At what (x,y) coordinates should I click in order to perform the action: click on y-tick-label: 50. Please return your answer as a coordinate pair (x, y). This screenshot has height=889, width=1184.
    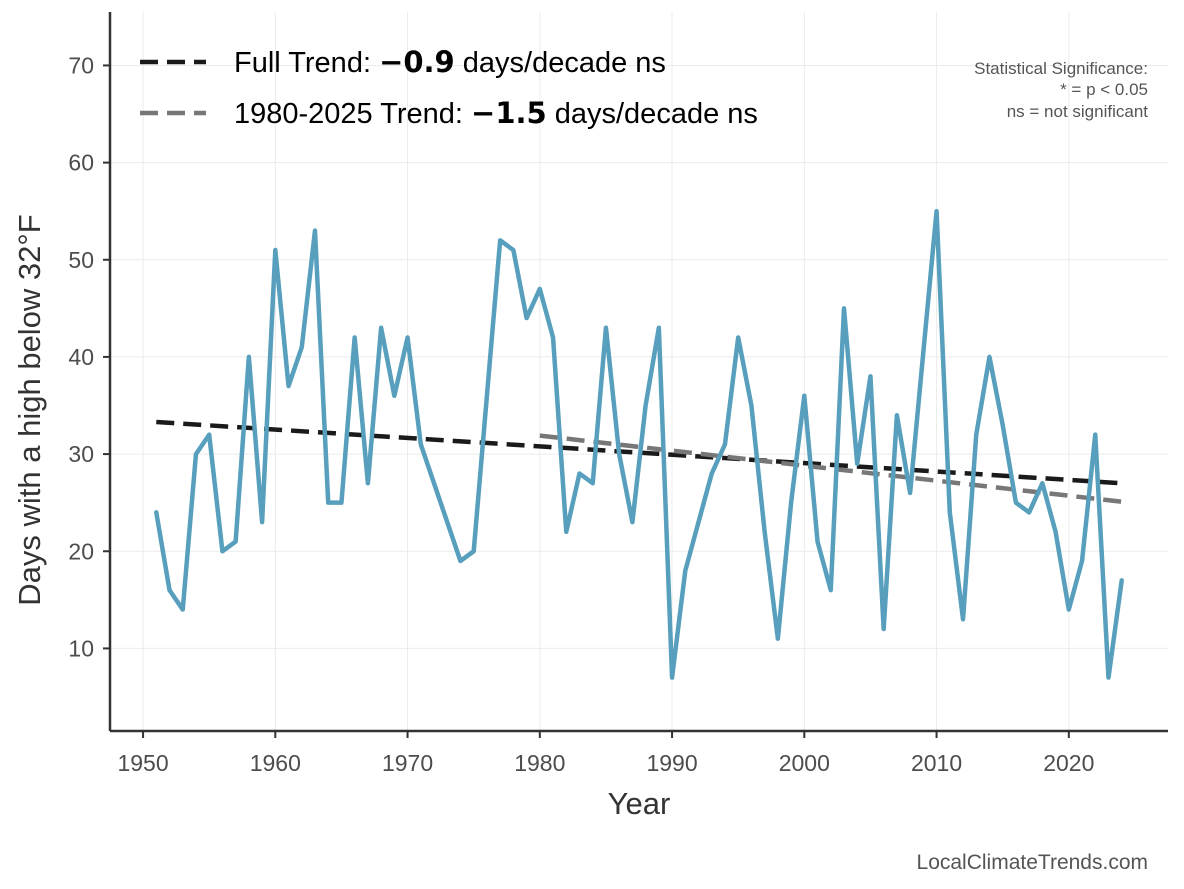
    Looking at the image, I should click on (81, 260).